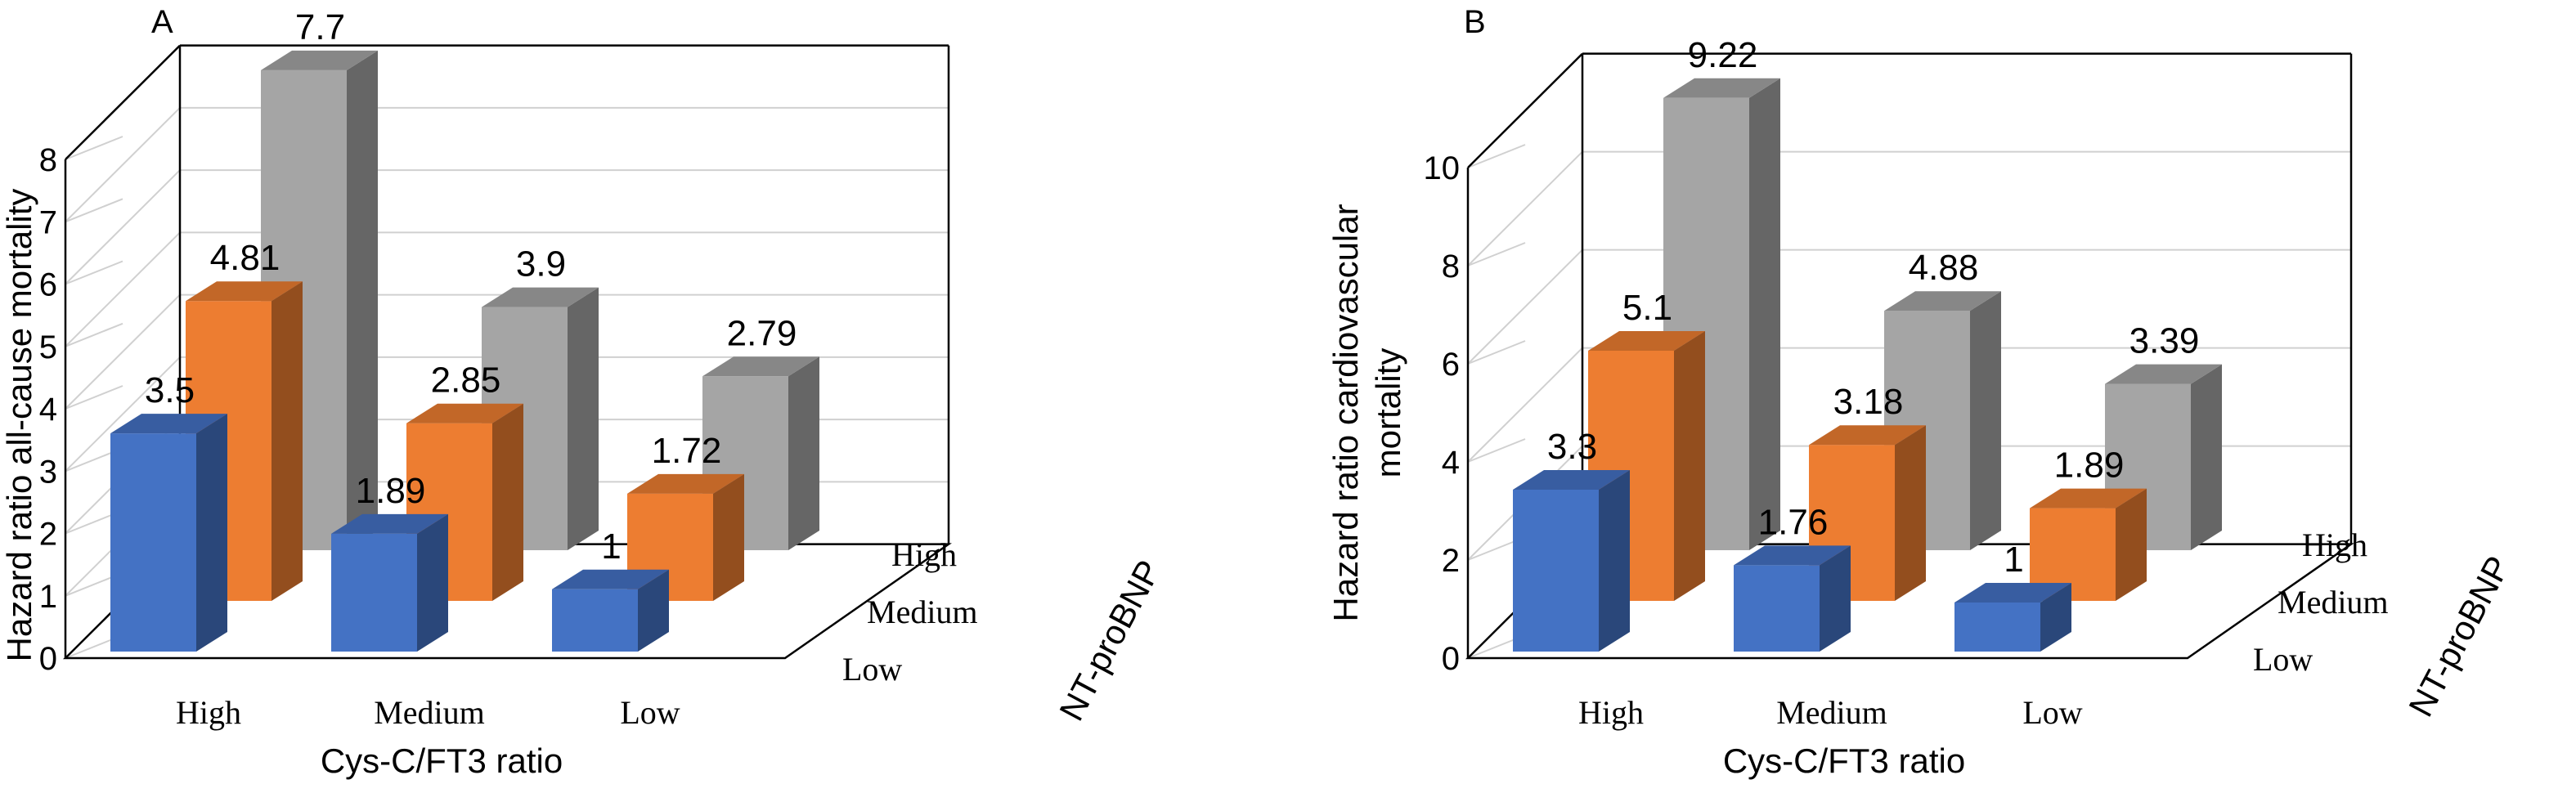 This screenshot has width=2576, height=793. I want to click on data-label: 1.76, so click(1793, 522).